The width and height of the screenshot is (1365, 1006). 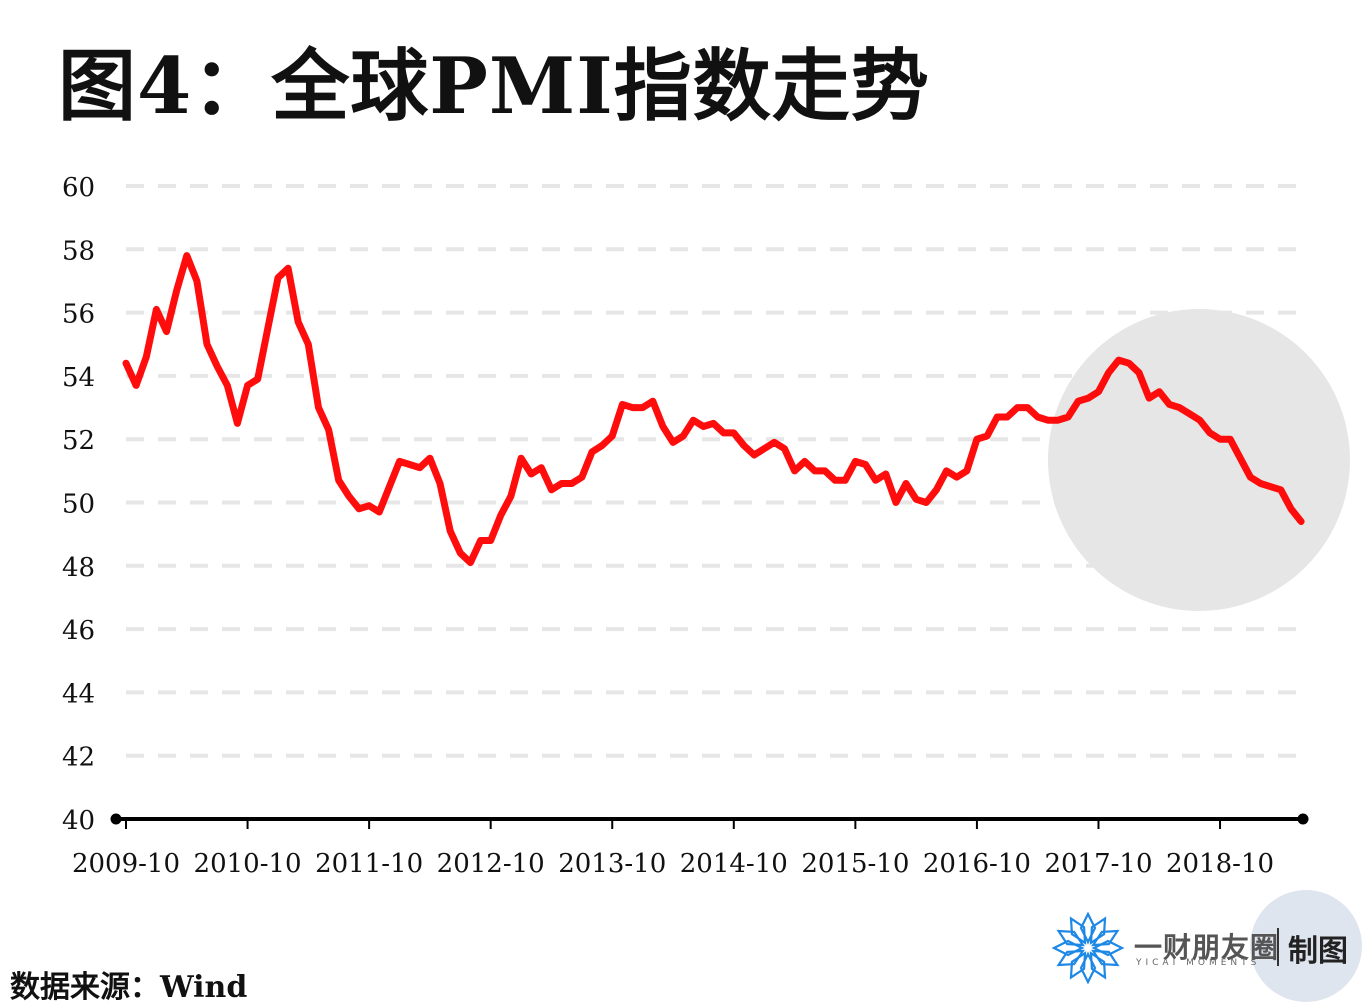 What do you see at coordinates (1318, 951) in the screenshot?
I see `logo-made-label: 制图` at bounding box center [1318, 951].